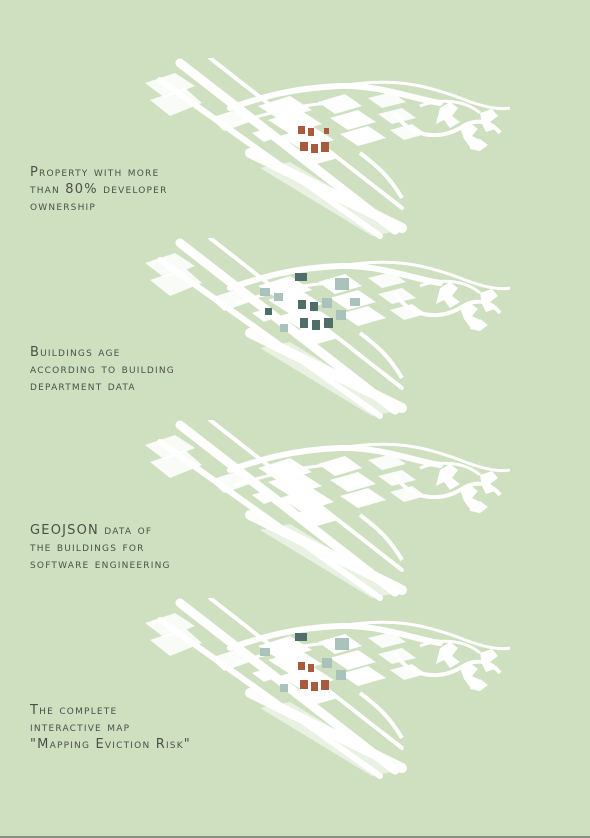 This screenshot has height=838, width=590. Describe the element at coordinates (325, 520) in the screenshot. I see `map-geojson` at that location.